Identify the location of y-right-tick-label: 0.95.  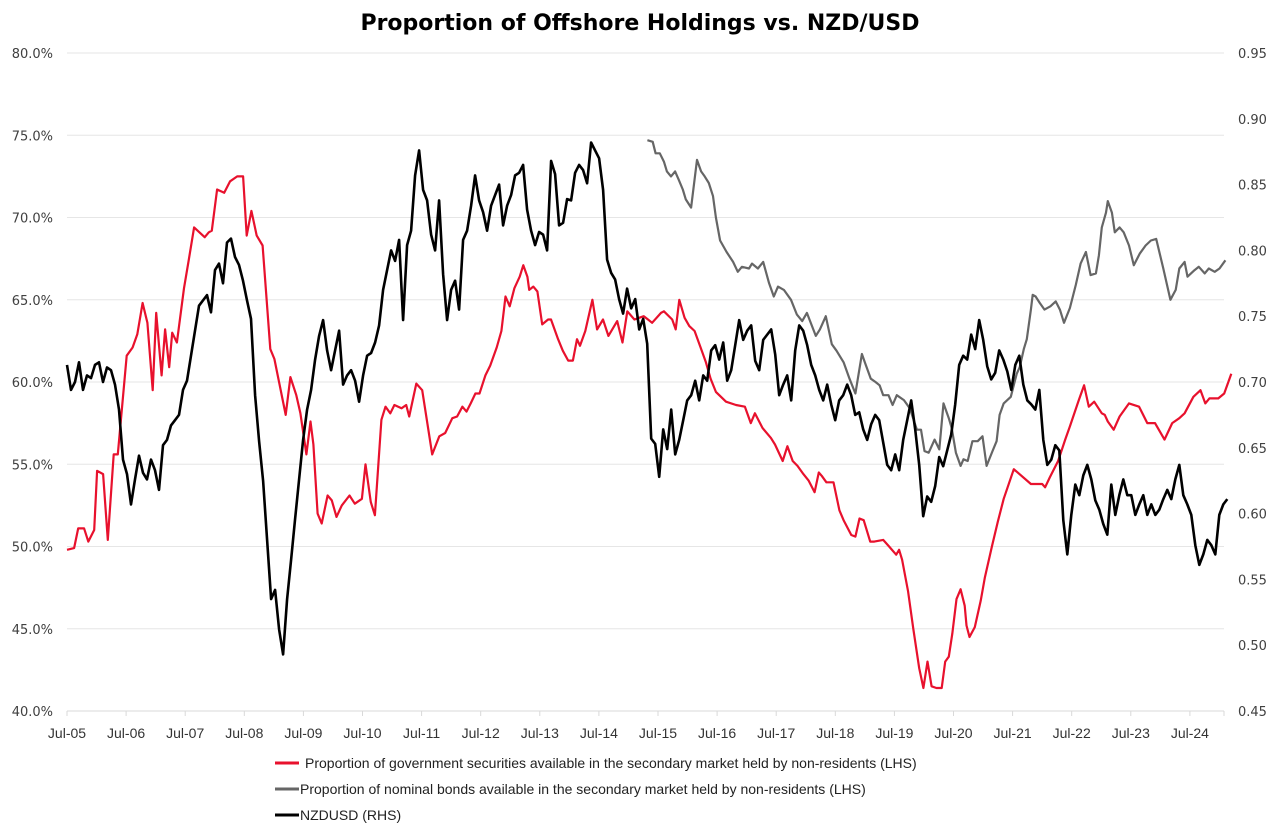
(1252, 54).